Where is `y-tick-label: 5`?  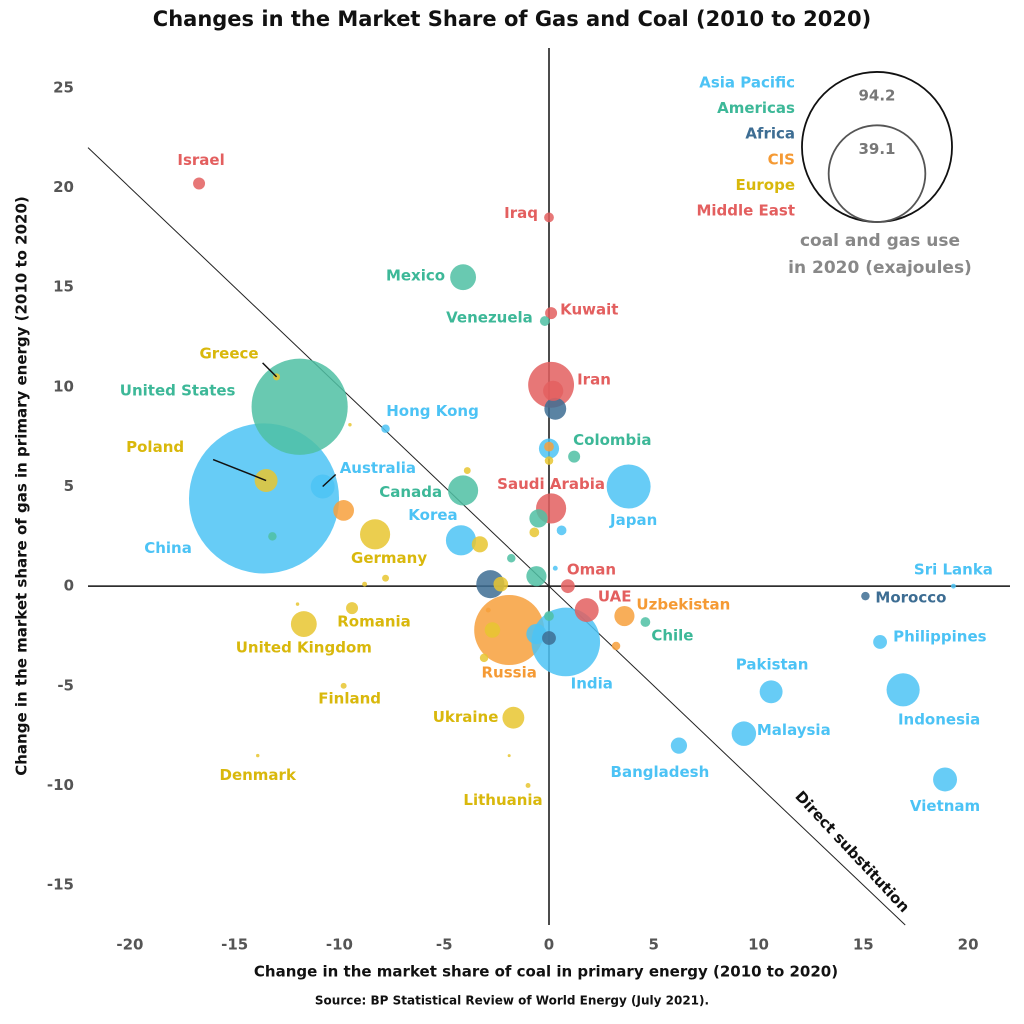
y-tick-label: 5 is located at coordinates (69, 486).